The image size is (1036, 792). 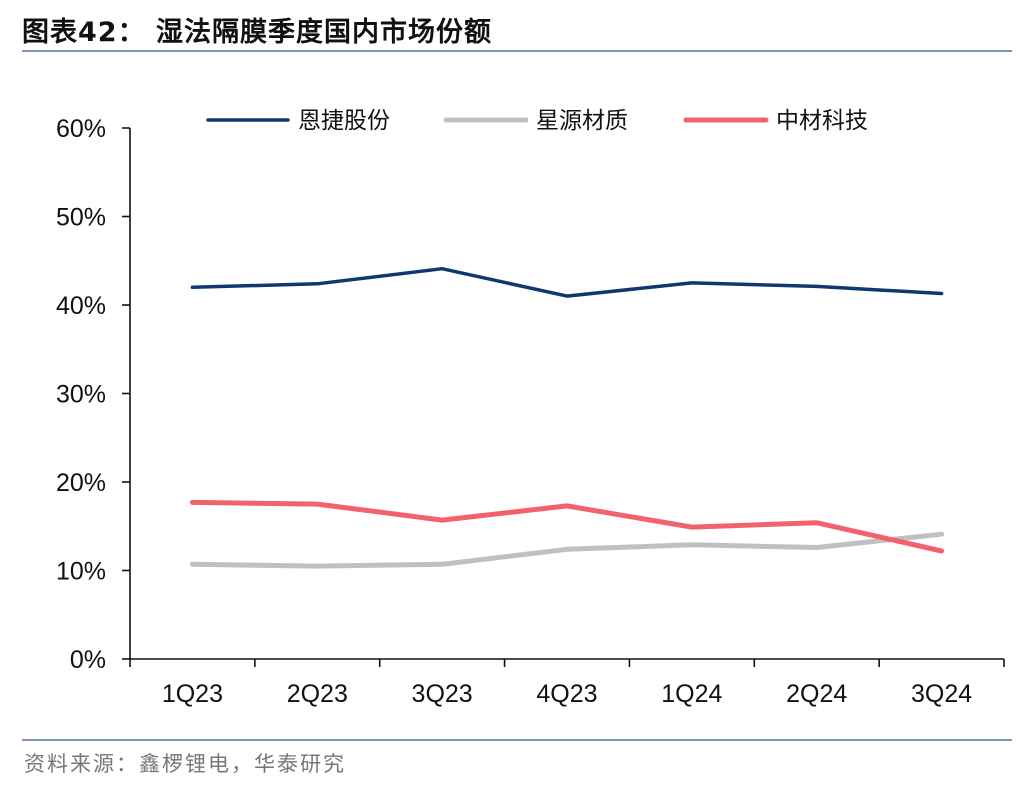 I want to click on x-tick-label: 1Q24, so click(x=691, y=694).